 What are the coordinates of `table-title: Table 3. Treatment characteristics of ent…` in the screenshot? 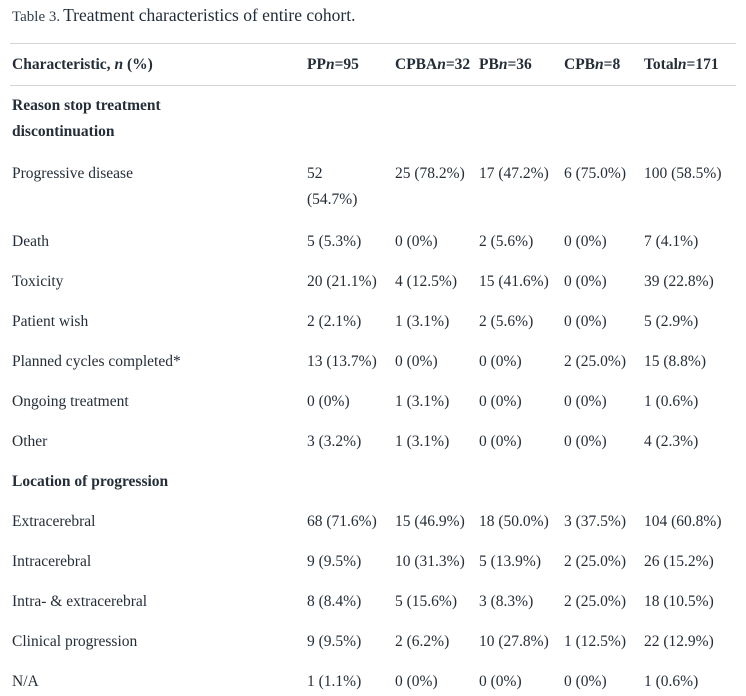 It's located at (374, 16).